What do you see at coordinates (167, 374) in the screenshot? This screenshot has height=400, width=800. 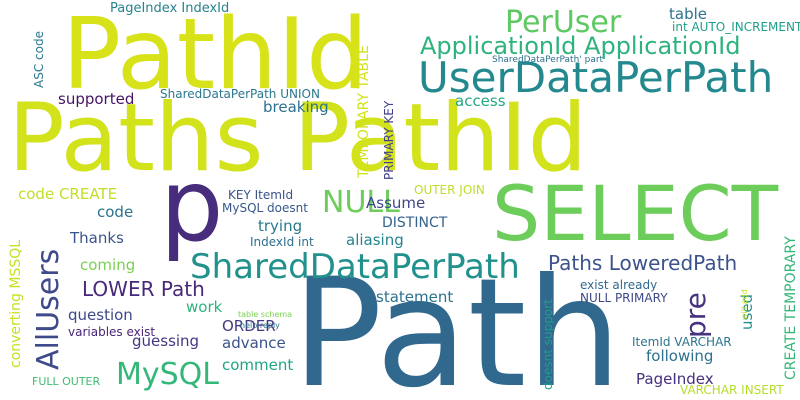 I see `word-mysql: MySQL` at bounding box center [167, 374].